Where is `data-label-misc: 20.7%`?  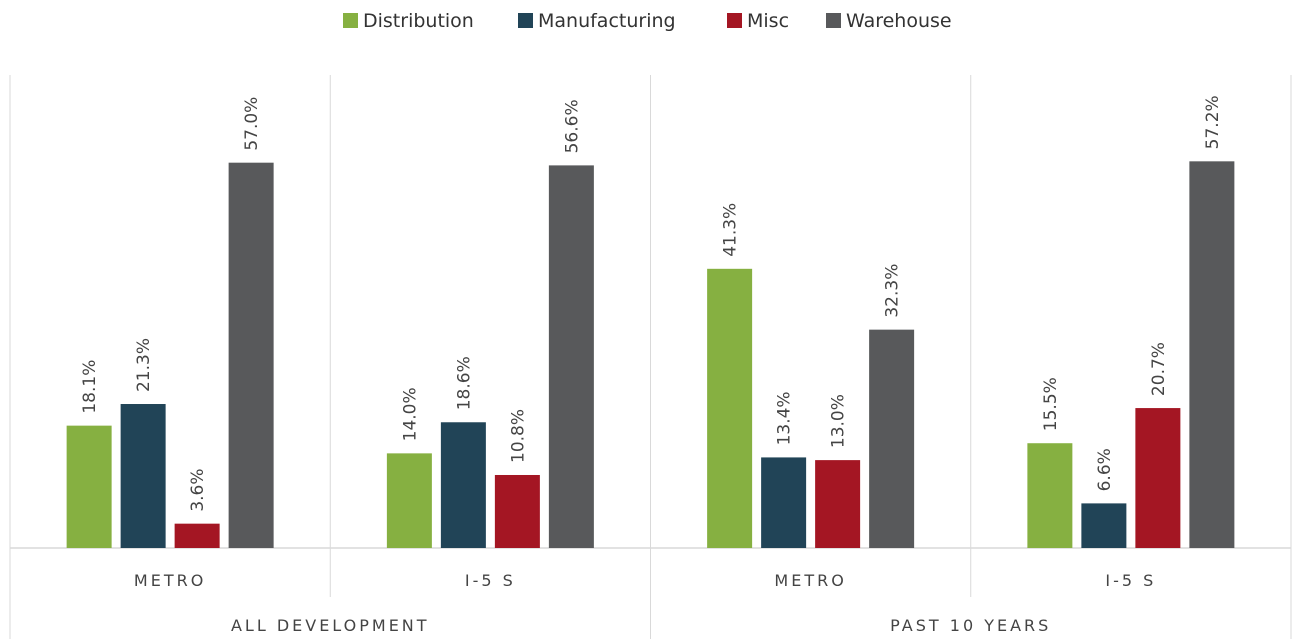
data-label-misc: 20.7% is located at coordinates (1159, 369).